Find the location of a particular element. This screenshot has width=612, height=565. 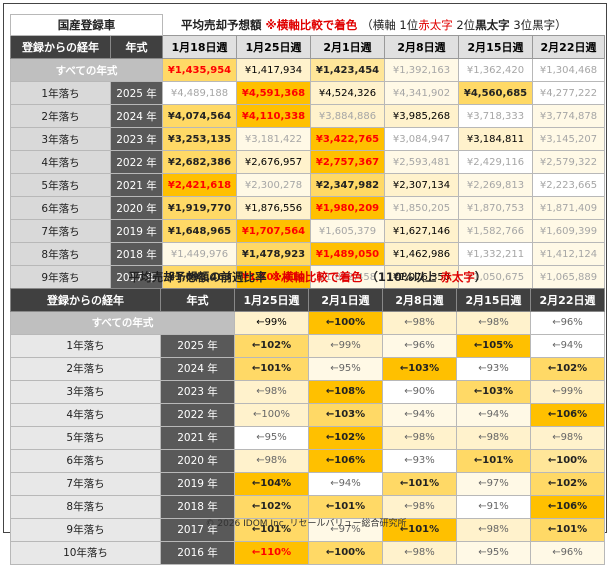

table-title: 平均売却予想額 ※横軸比較で着色 （横軸 1位赤太字 2位黒太字 3位黒字） is located at coordinates (384, 25).